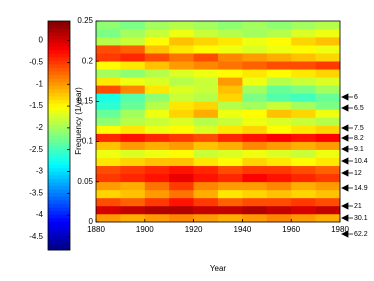 Image resolution: width=374 pixels, height=281 pixels. Describe the element at coordinates (40, 214) in the screenshot. I see `colorbar-tick-label: -4` at that location.